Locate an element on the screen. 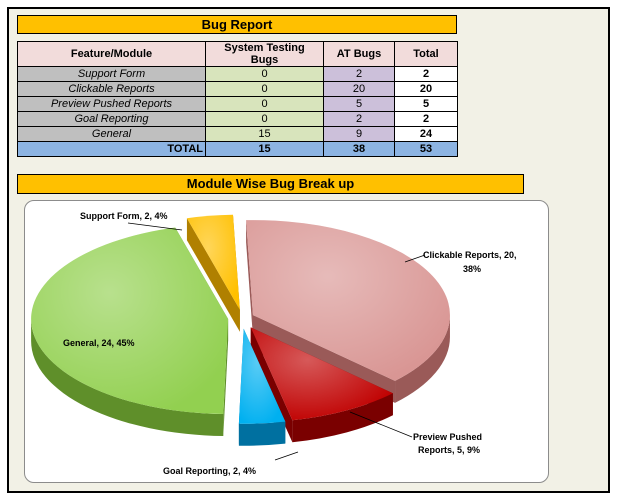 Image resolution: width=617 pixels, height=500 pixels. total-system: 15 is located at coordinates (264, 149).